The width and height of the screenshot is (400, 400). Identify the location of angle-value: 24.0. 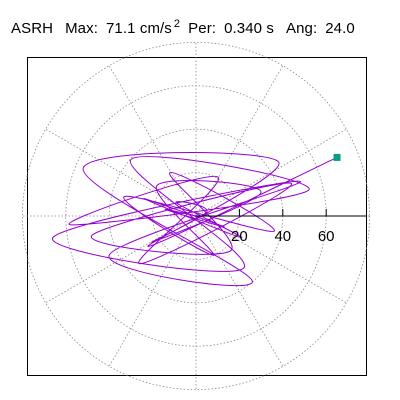
(340, 28).